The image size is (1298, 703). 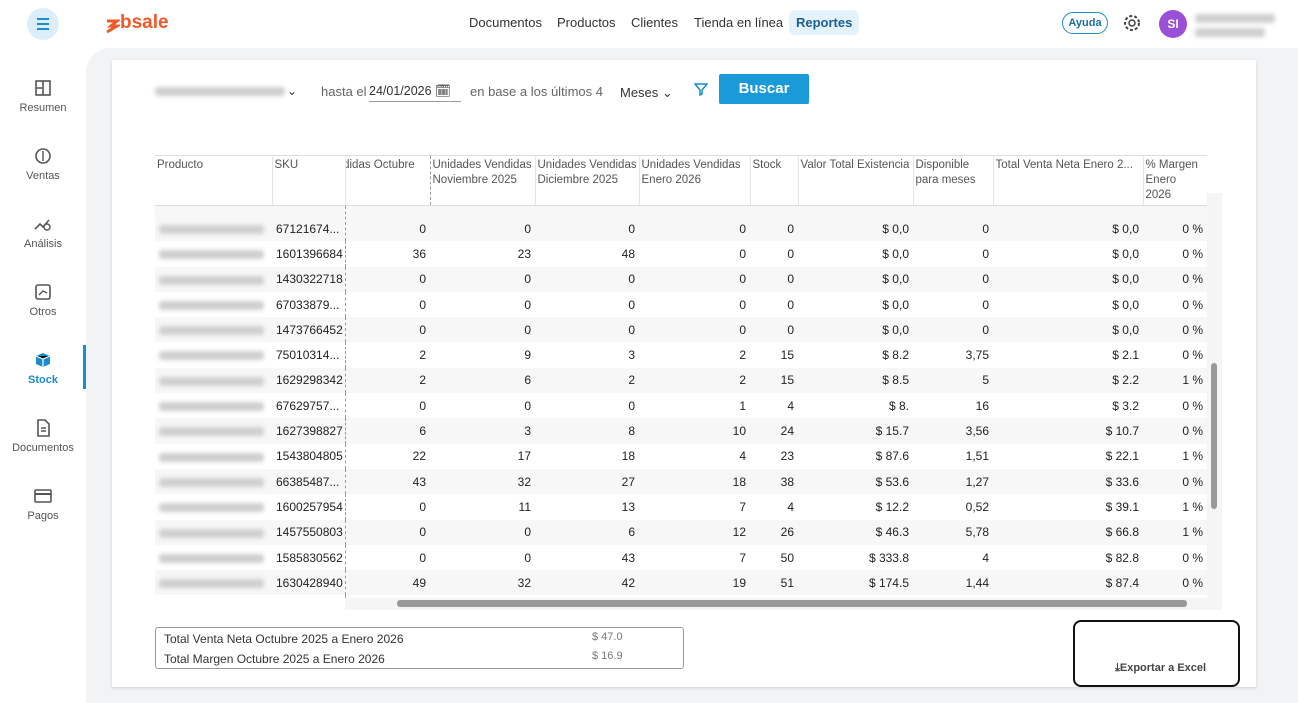 What do you see at coordinates (43, 176) in the screenshot?
I see `sidebar-label: Ventas` at bounding box center [43, 176].